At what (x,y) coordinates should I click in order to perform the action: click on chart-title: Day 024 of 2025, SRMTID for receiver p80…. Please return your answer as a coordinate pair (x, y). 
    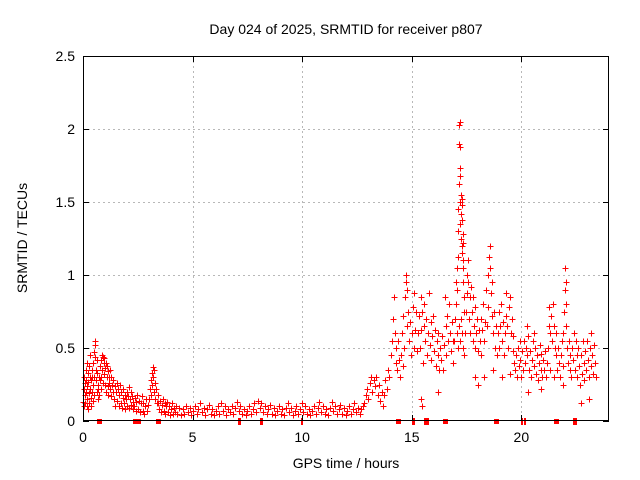
    Looking at the image, I should click on (346, 29).